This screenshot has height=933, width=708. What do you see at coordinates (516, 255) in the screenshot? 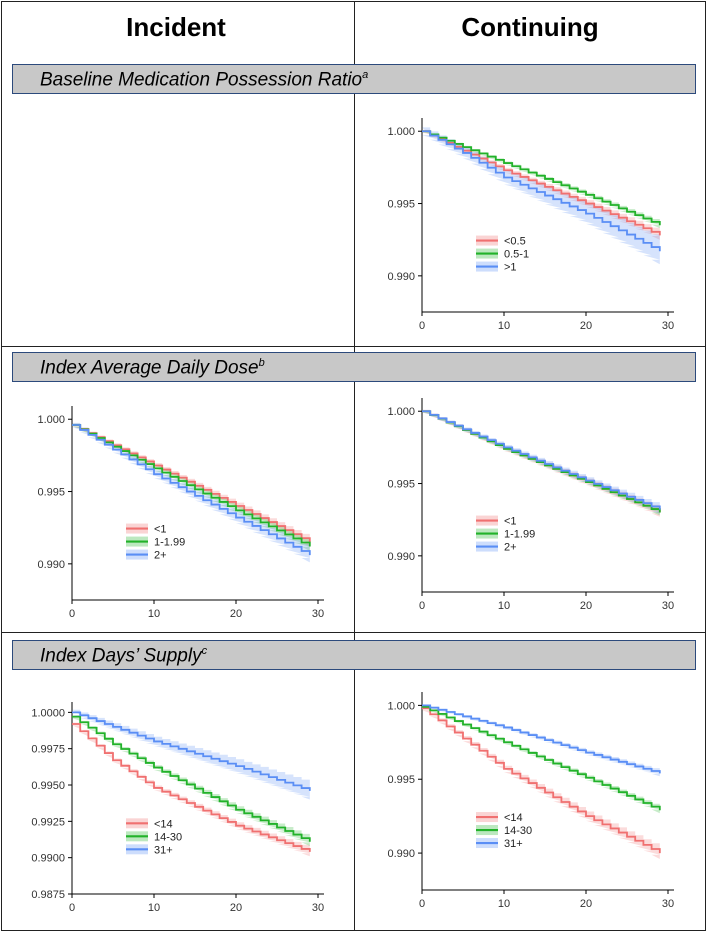
I see `legend-label-0-5-1: 0.5-1` at bounding box center [516, 255].